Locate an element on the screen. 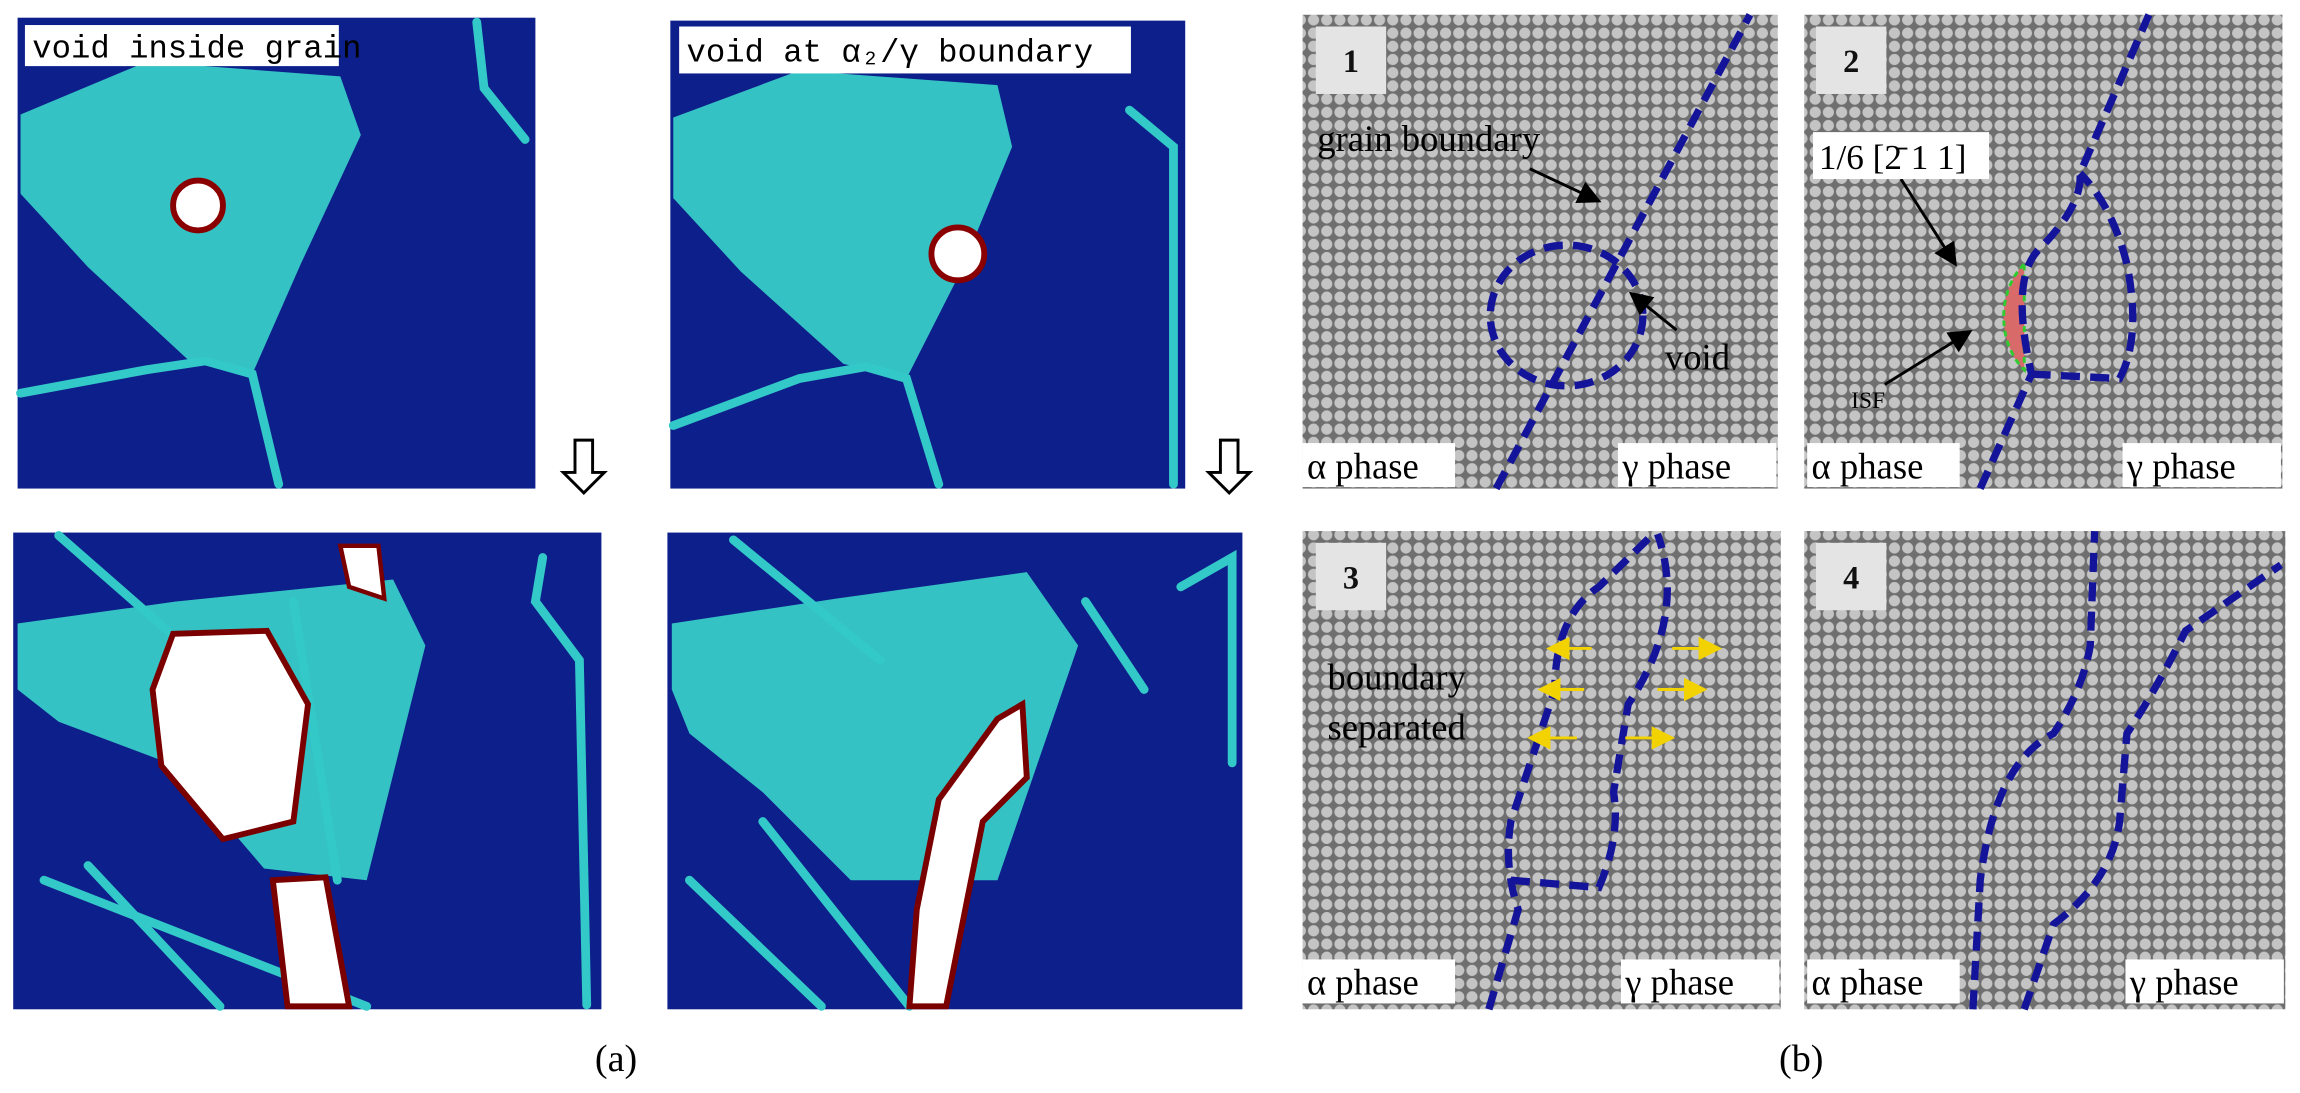 The width and height of the screenshot is (2300, 1093). frame-number: 2 is located at coordinates (1851, 61).